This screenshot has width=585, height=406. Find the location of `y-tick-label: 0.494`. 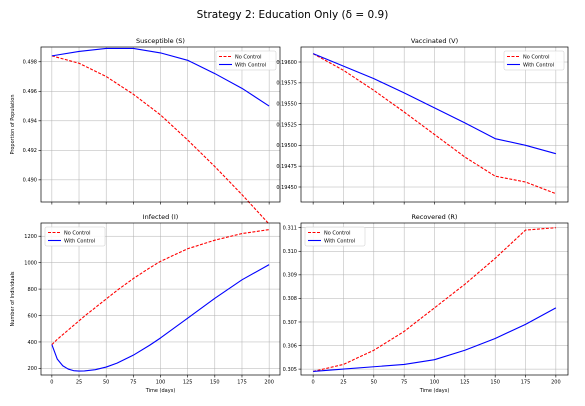

y-tick-label: 0.494 is located at coordinates (30, 122).